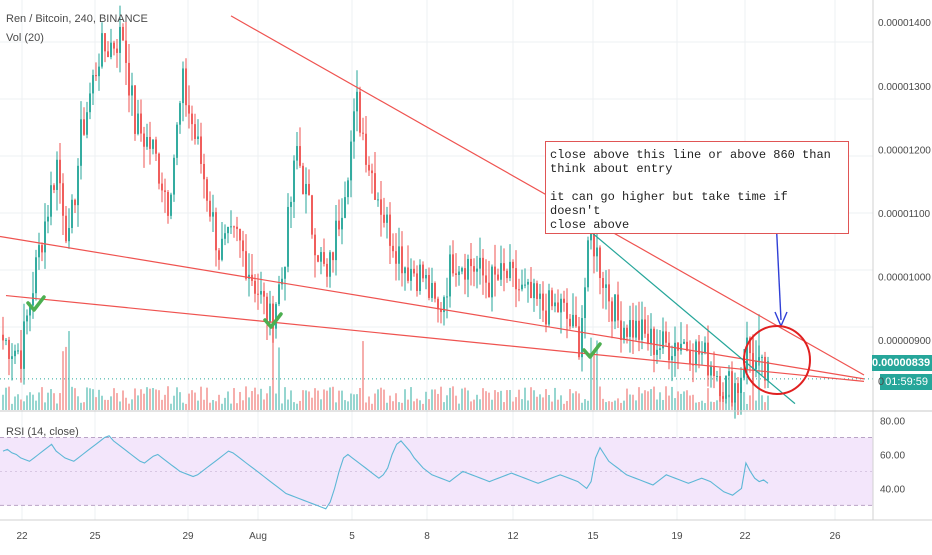 Image resolution: width=932 pixels, height=555 pixels. Describe the element at coordinates (745, 536) in the screenshot. I see `time-tick-9: 22` at that location.